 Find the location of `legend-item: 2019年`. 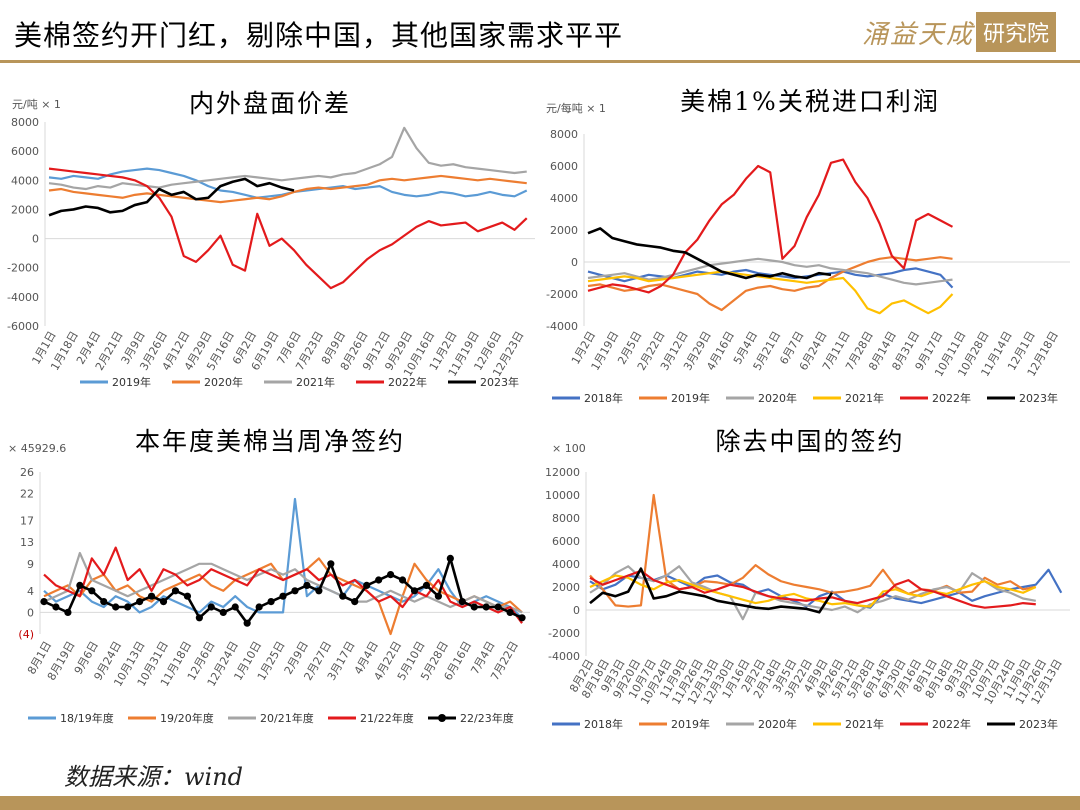

legend-item: 2019年 is located at coordinates (115, 382).